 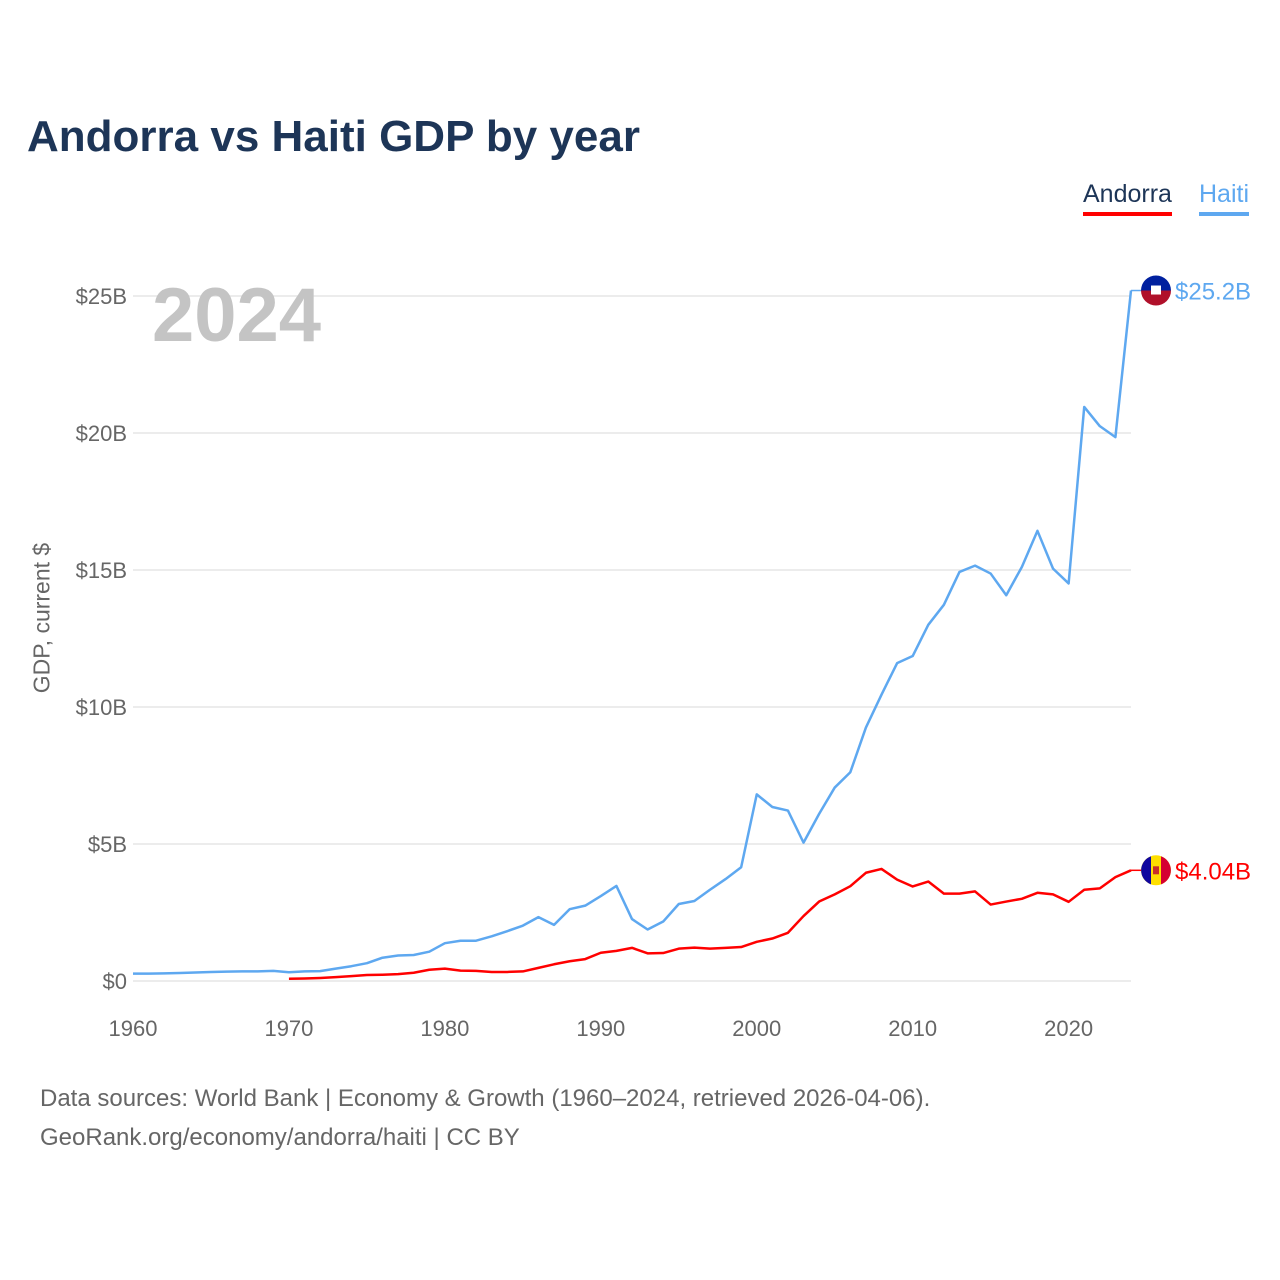 What do you see at coordinates (101, 296) in the screenshot?
I see `y-tick-label: $25B` at bounding box center [101, 296].